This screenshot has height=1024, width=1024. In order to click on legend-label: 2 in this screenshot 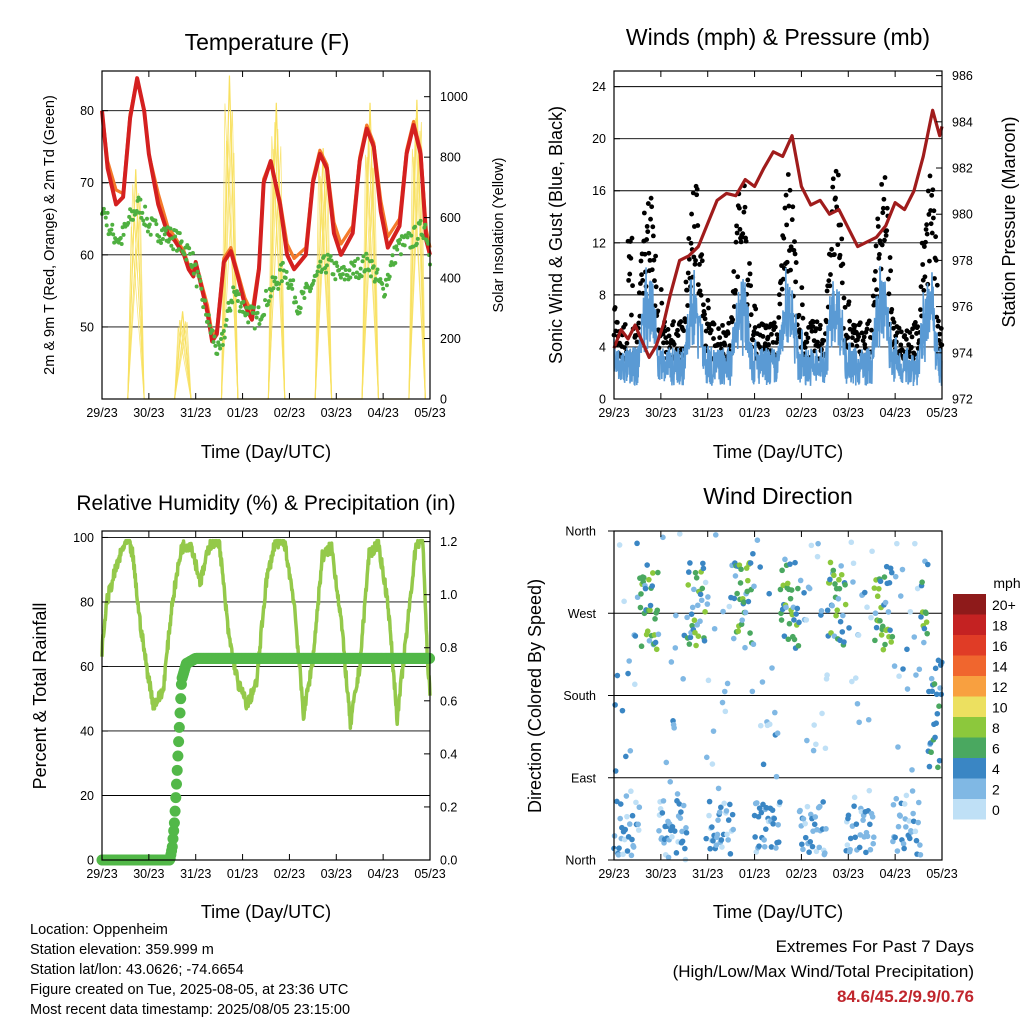, I will do `click(996, 790)`.